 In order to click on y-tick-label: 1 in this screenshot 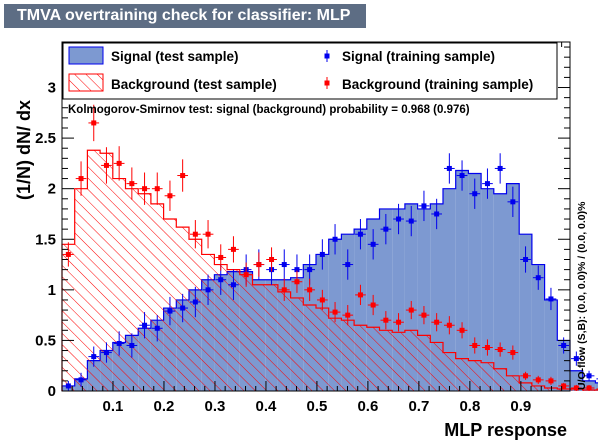, I will do `click(52, 290)`.